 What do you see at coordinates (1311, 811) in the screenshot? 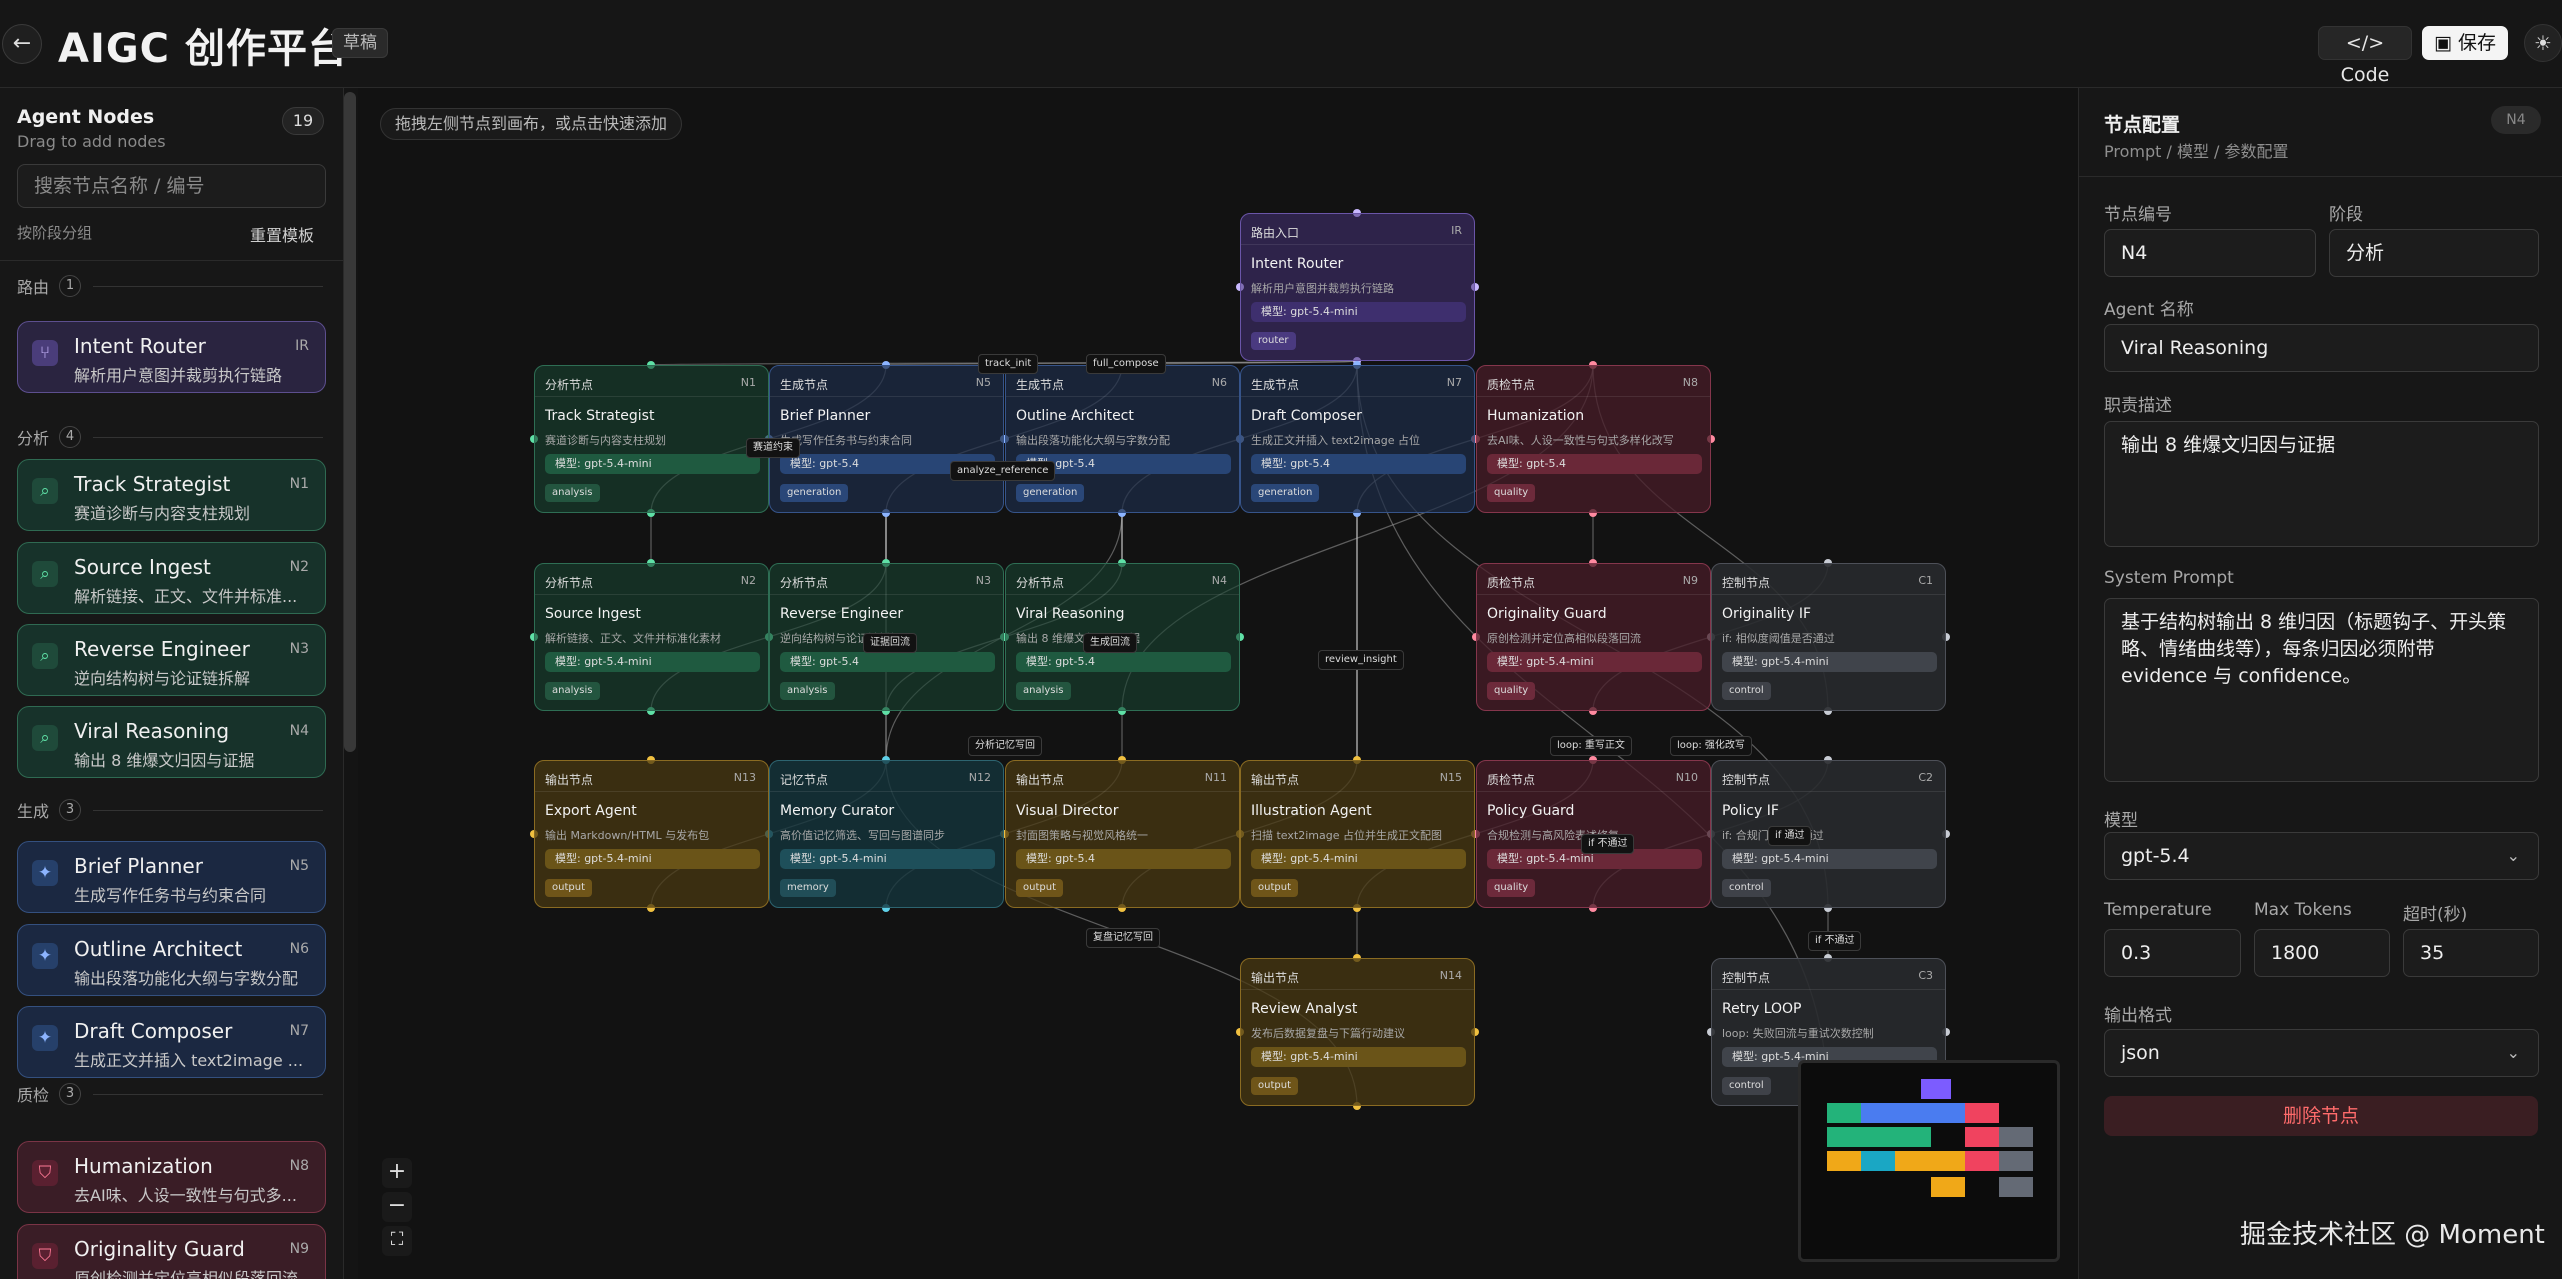
I see `node-name: Illustration Agent` at bounding box center [1311, 811].